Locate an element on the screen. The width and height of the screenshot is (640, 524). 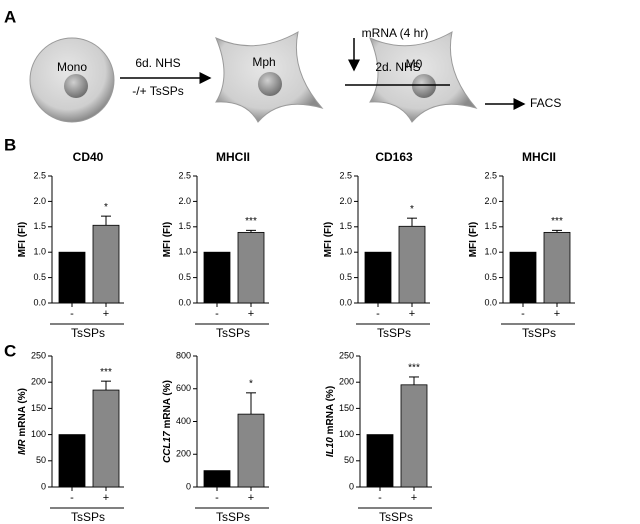
step-label: 2d. NHS is located at coordinates (397, 67).